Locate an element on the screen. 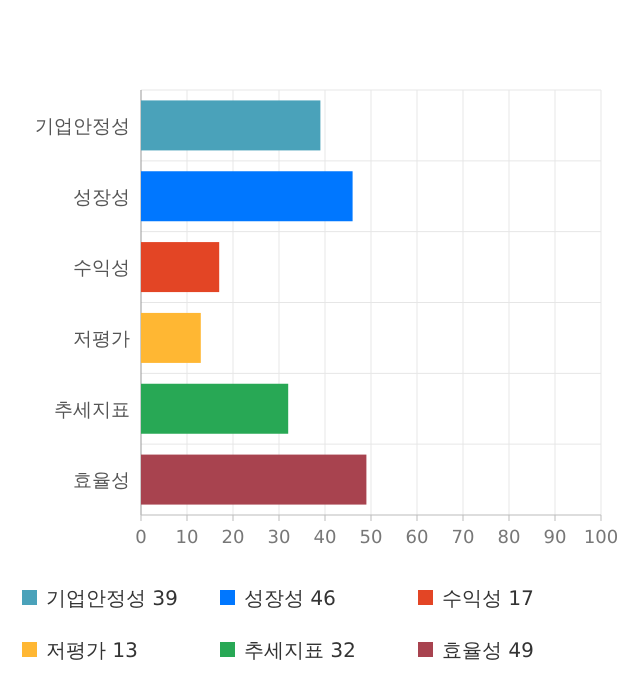 Image resolution: width=640 pixels, height=700 pixels. x-tick-label: 80 is located at coordinates (509, 537).